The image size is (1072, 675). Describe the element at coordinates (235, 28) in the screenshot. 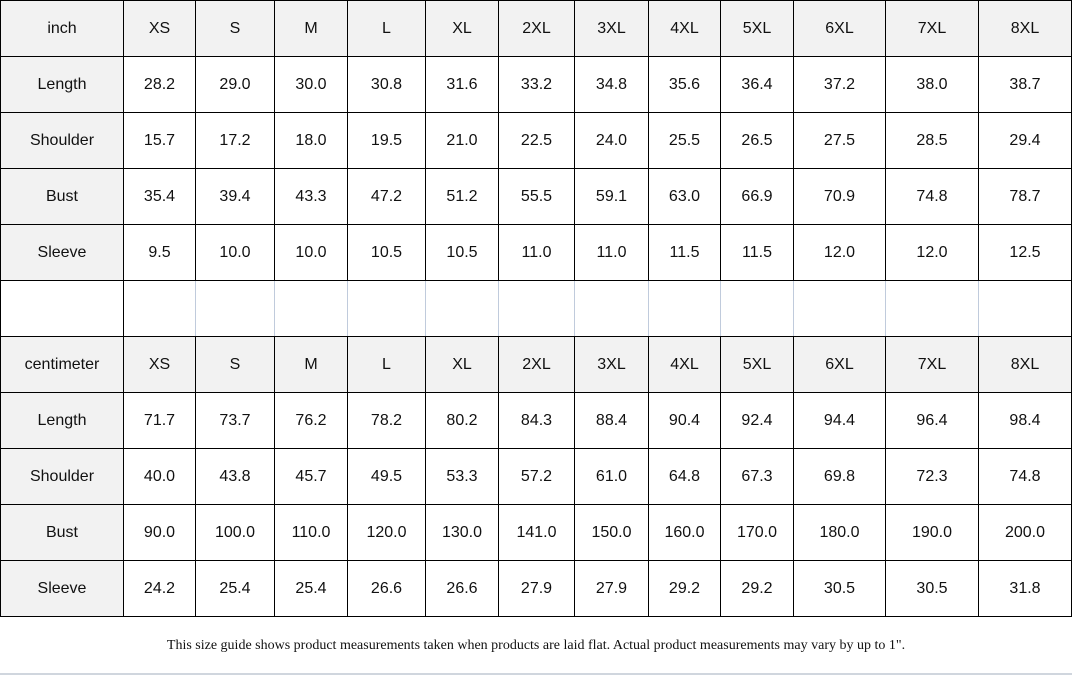

I see `size-header: S` at that location.